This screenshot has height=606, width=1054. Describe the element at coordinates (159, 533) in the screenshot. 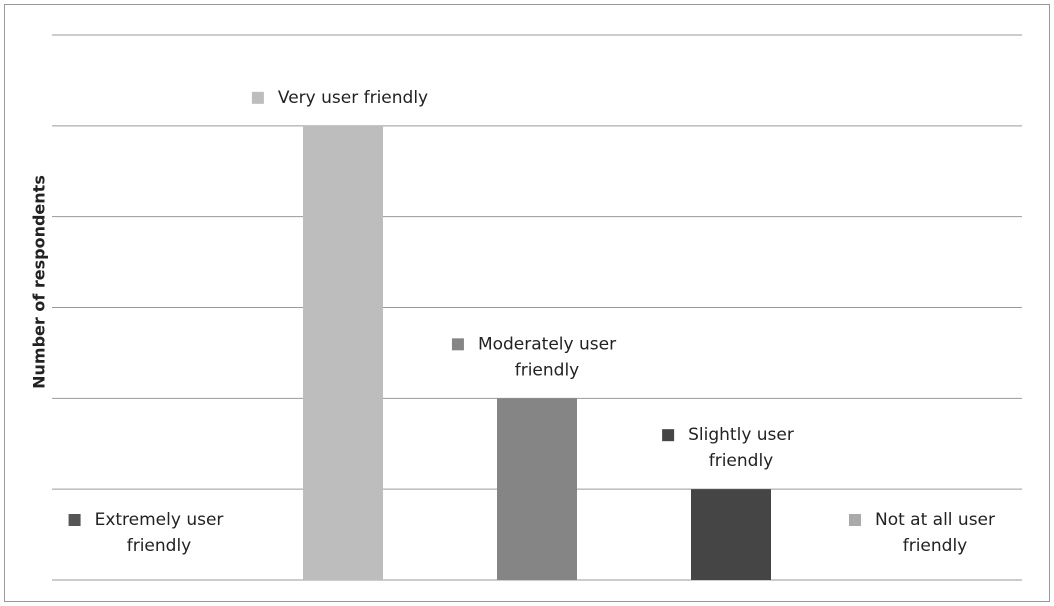

I see `category-label: Extremely user friendly` at that location.